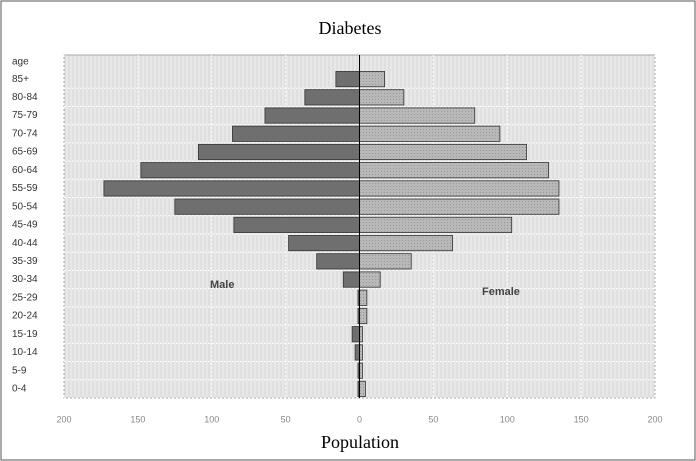  What do you see at coordinates (19, 370) in the screenshot?
I see `y-tick-label: 5-9` at bounding box center [19, 370].